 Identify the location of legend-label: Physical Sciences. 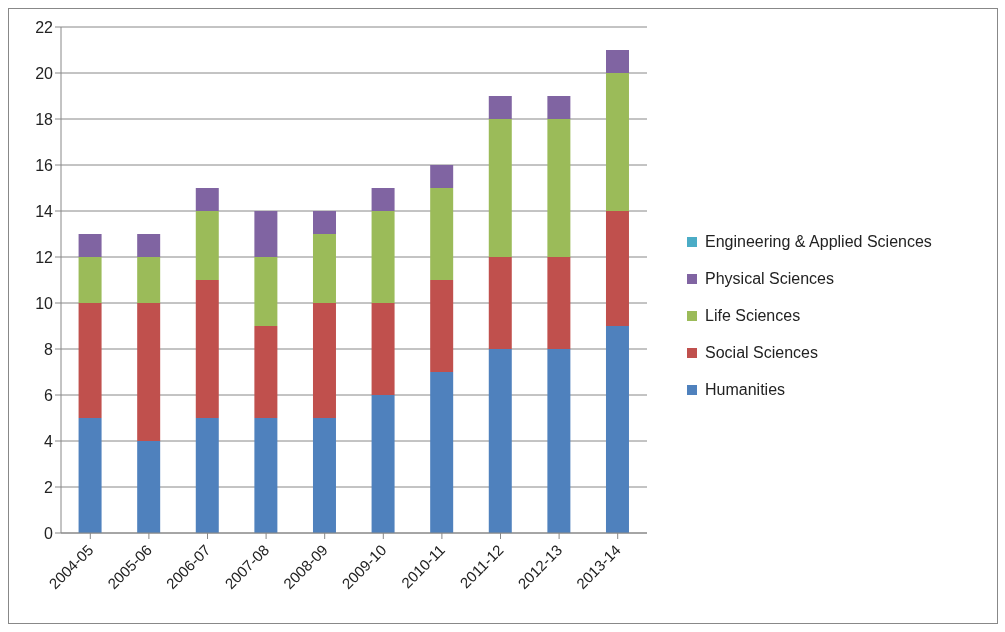
(769, 279).